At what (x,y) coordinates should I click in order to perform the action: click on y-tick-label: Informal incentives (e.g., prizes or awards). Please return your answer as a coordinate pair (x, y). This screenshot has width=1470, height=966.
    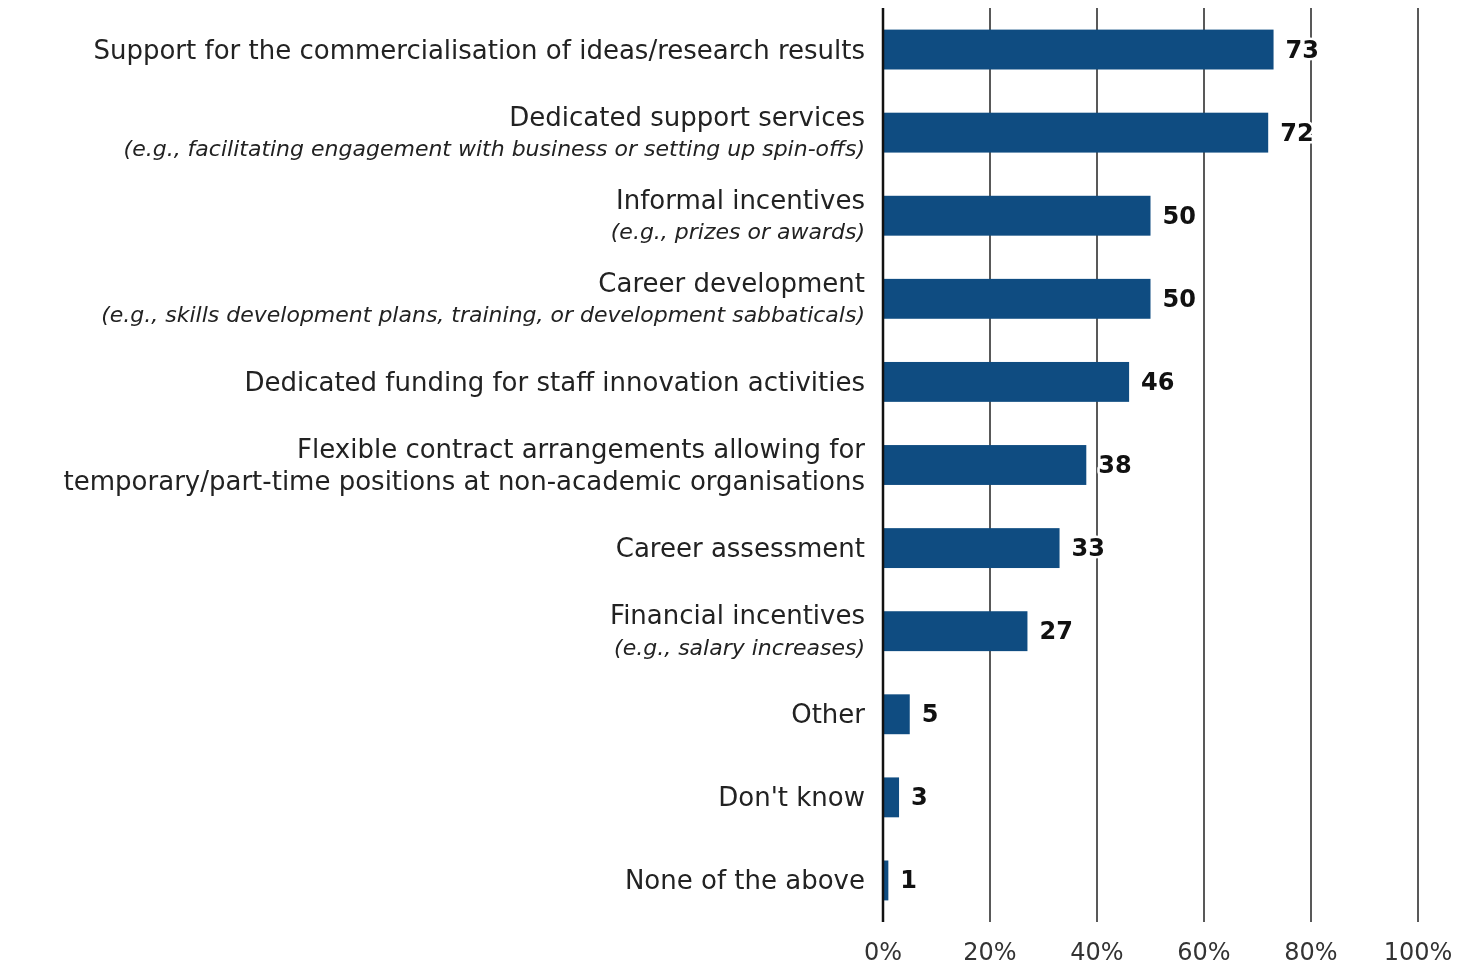
    Looking at the image, I should click on (737, 214).